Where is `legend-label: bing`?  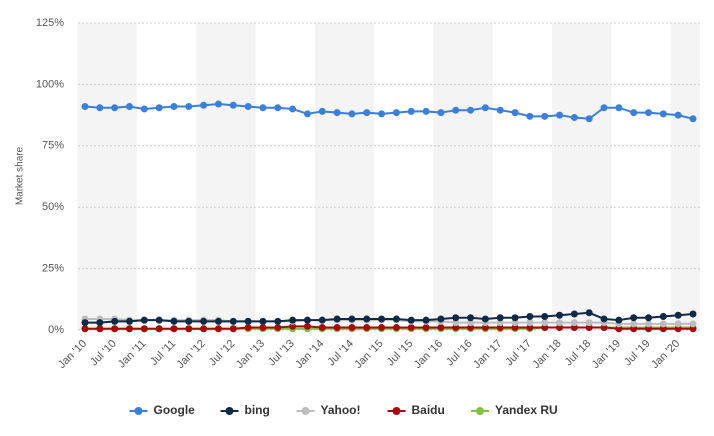
legend-label: bing is located at coordinates (257, 410).